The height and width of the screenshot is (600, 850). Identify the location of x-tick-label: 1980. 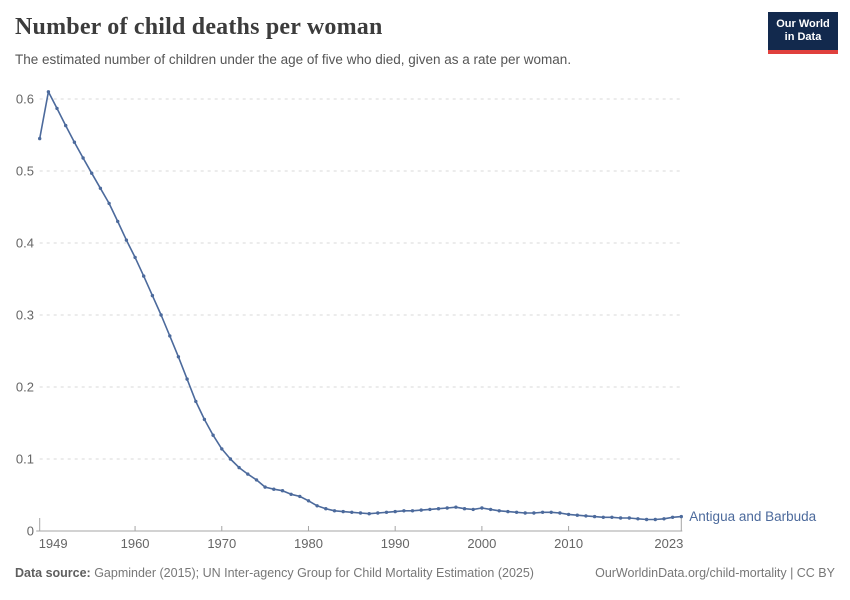
(308, 543).